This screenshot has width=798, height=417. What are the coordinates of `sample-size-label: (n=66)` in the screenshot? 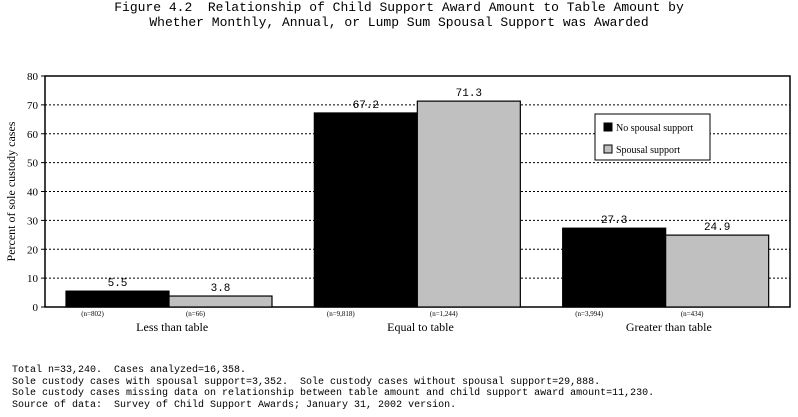 It's located at (196, 314).